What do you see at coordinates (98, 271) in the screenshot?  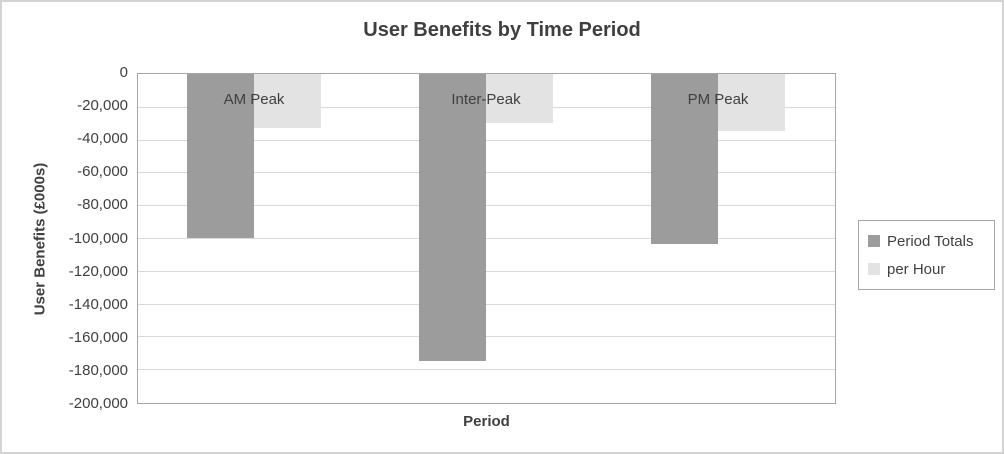 I see `y-tick-label: -120,000` at bounding box center [98, 271].